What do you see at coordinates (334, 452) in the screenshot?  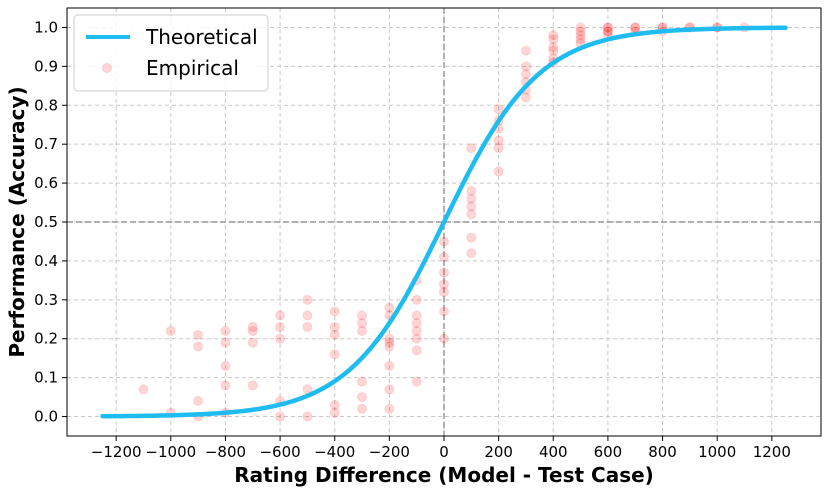 I see `x-tick-label: −400` at bounding box center [334, 452].